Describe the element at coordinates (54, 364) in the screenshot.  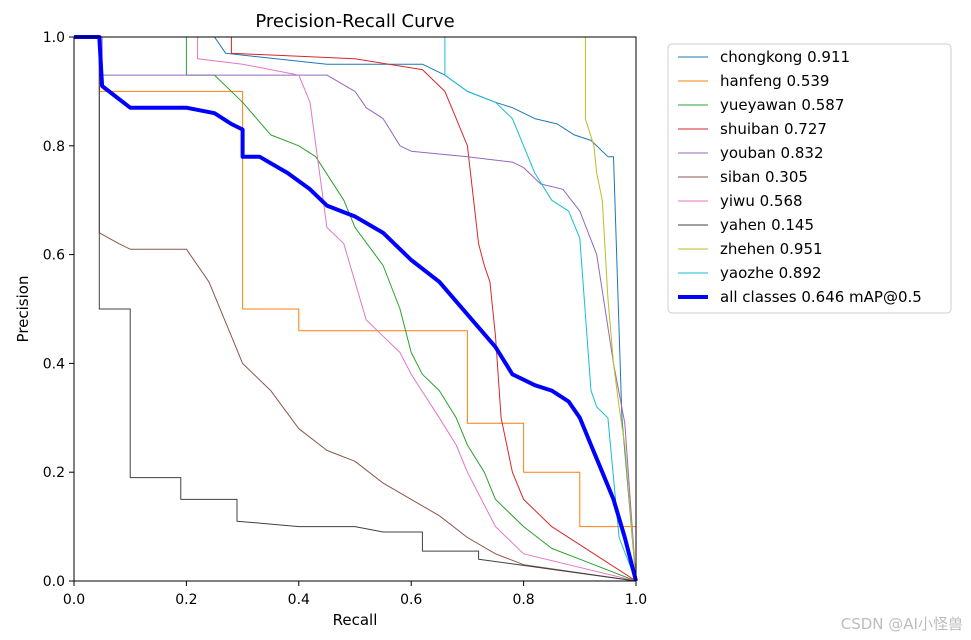
I see `y-tick-label: 0.4` at that location.